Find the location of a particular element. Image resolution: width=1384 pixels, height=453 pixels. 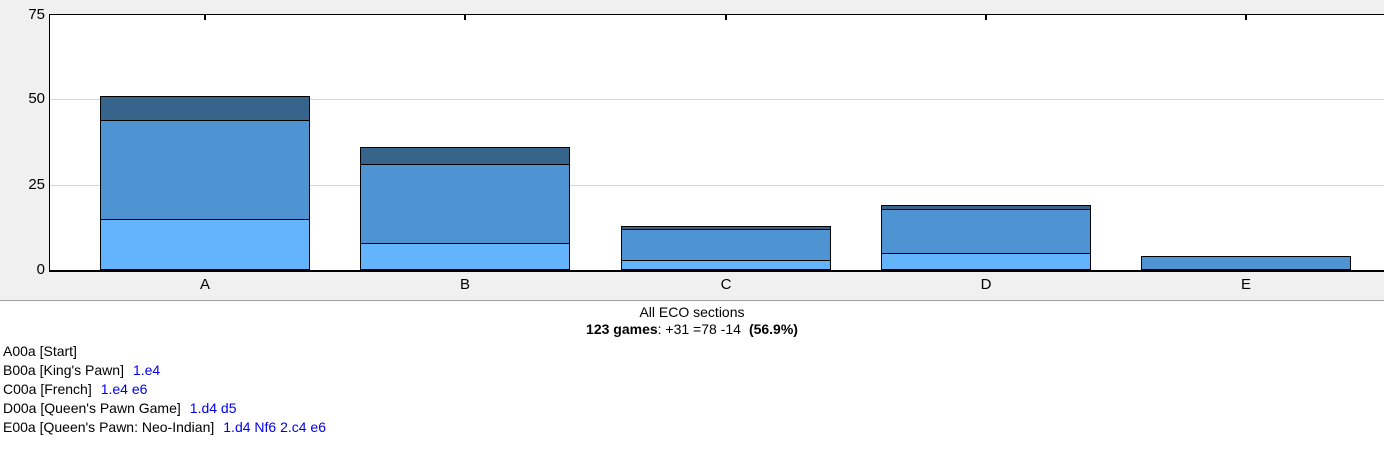

eco-moves-link: 1.d4 d5 is located at coordinates (213, 408).